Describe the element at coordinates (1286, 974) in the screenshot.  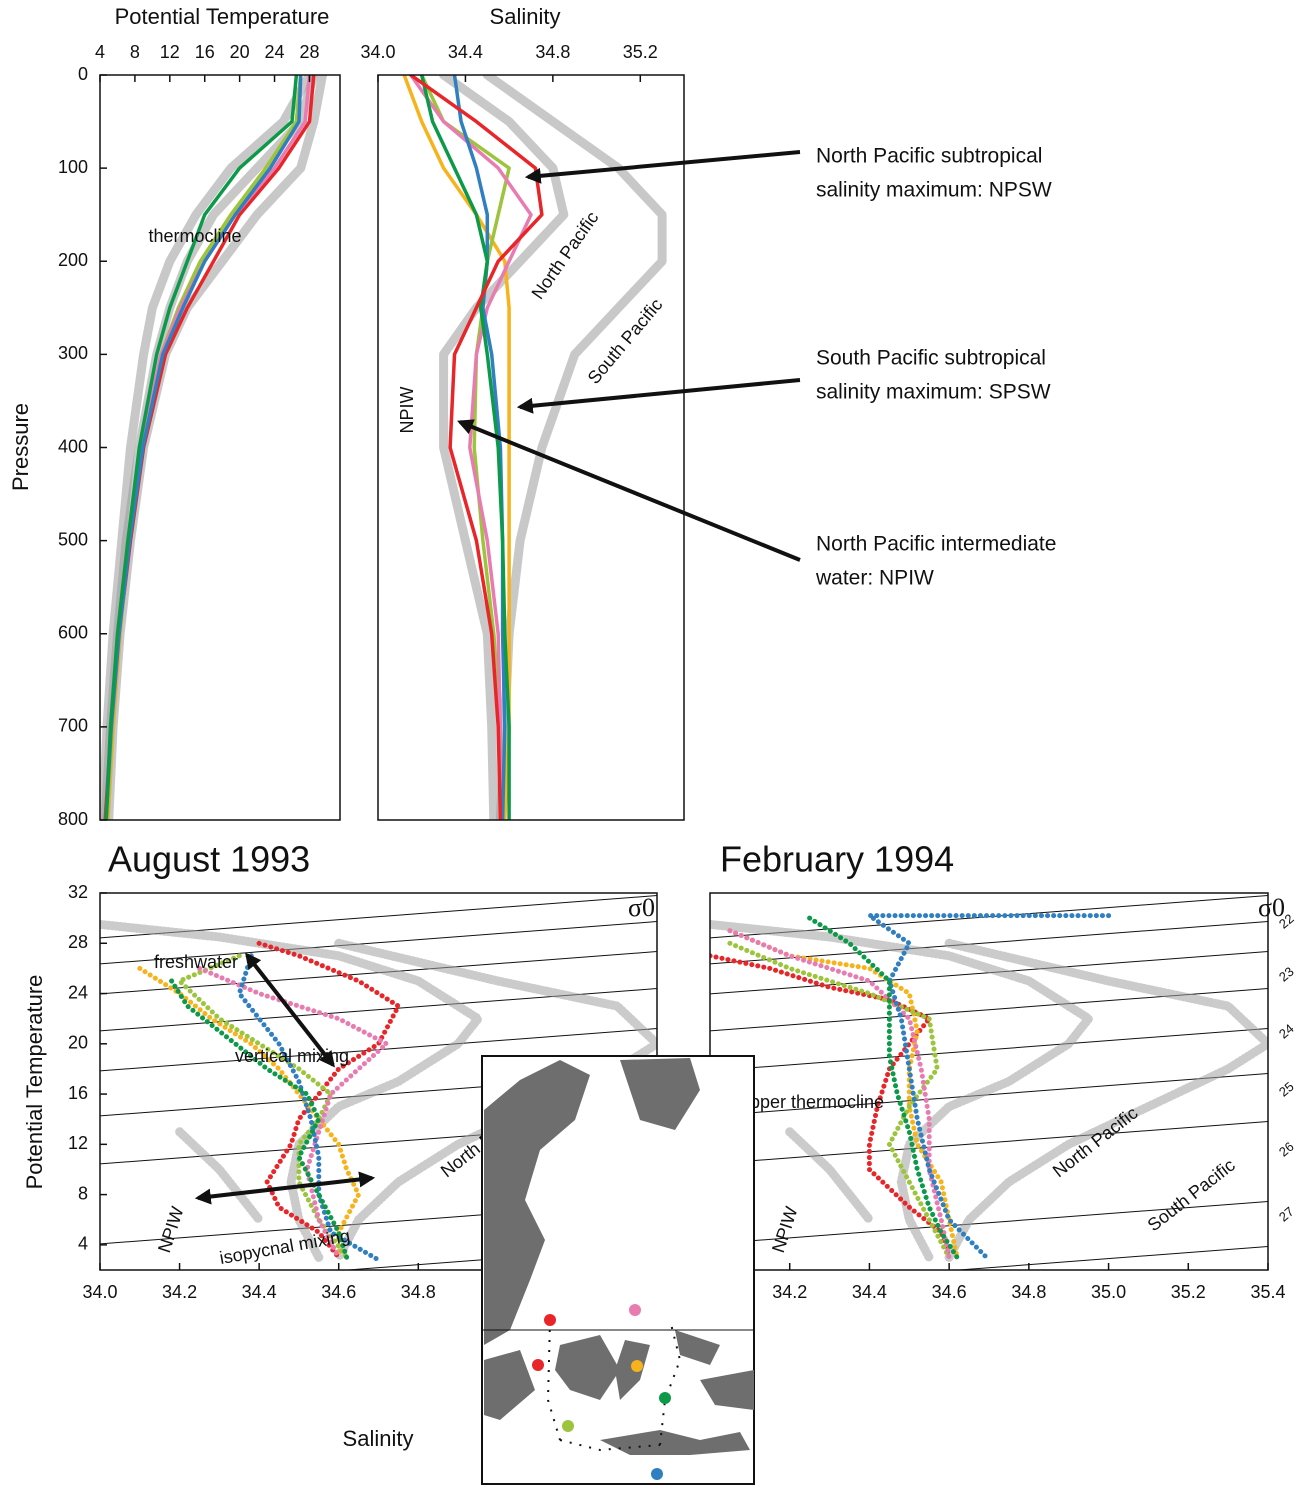
I see `sigma-label: 23` at that location.